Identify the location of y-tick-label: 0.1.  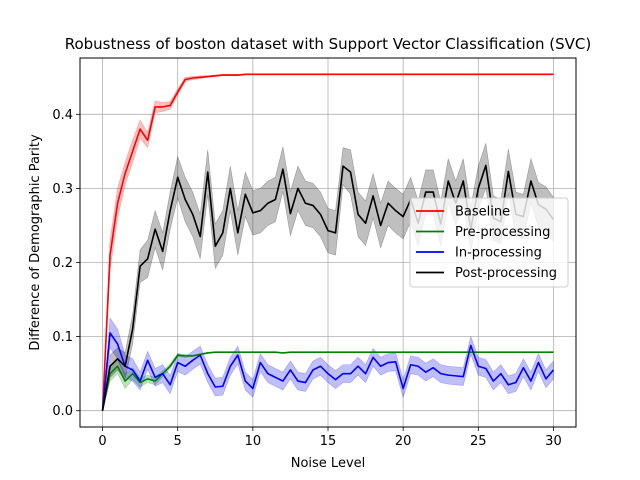
(62, 337).